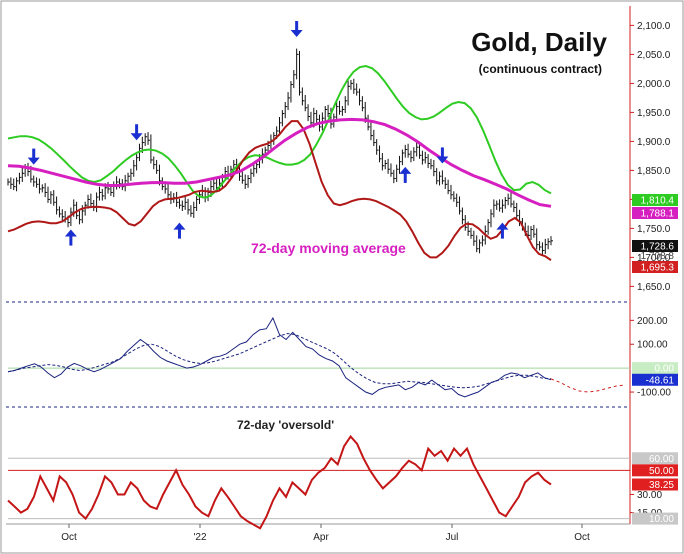  What do you see at coordinates (654, 142) in the screenshot?
I see `y-tick-label: 1,900.0` at bounding box center [654, 142].